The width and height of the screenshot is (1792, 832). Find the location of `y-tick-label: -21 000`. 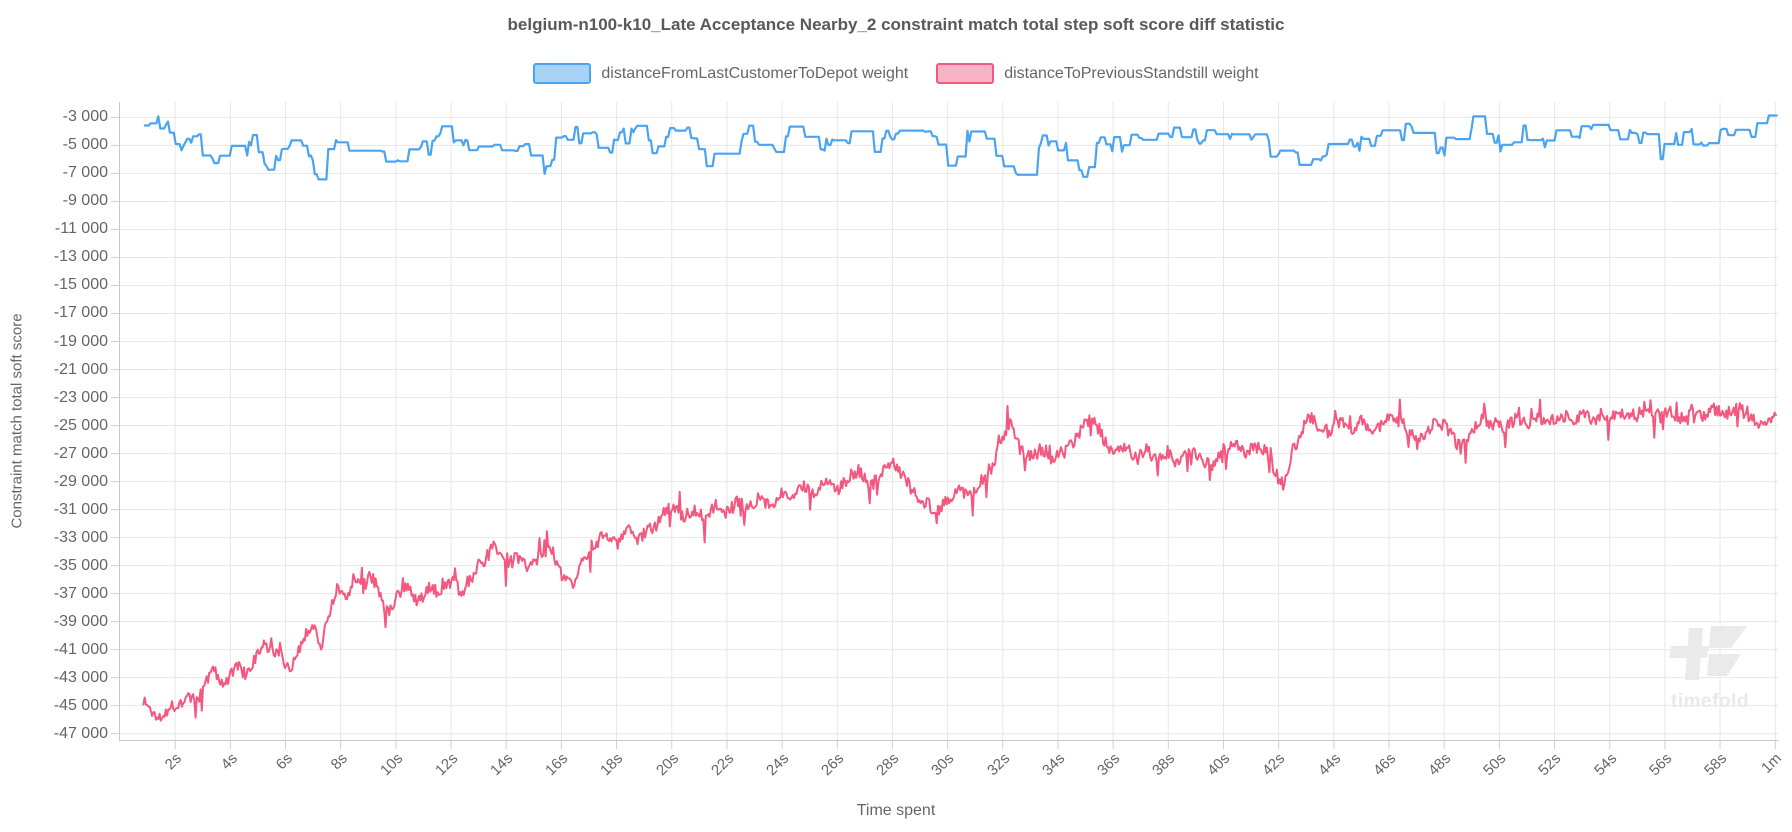

y-tick-label: -21 000 is located at coordinates (80, 369).